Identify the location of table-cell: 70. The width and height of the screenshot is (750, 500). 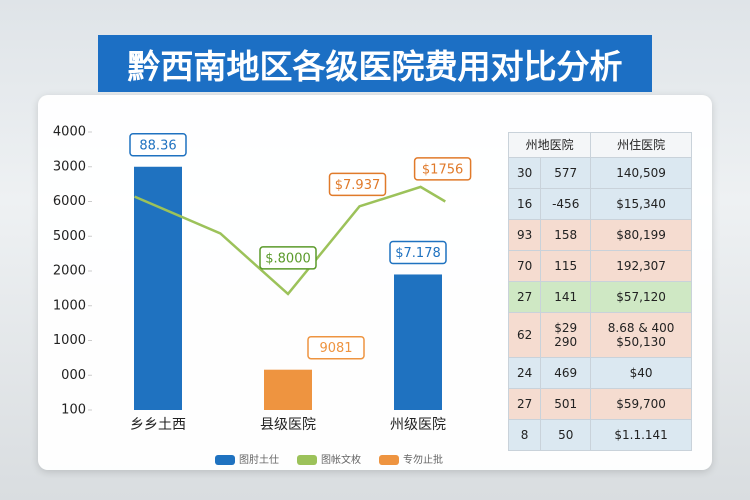
(524, 266).